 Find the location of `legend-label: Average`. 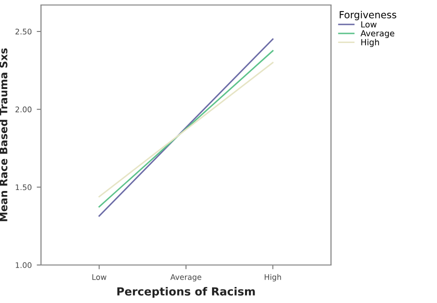

legend-label: Average is located at coordinates (377, 34).